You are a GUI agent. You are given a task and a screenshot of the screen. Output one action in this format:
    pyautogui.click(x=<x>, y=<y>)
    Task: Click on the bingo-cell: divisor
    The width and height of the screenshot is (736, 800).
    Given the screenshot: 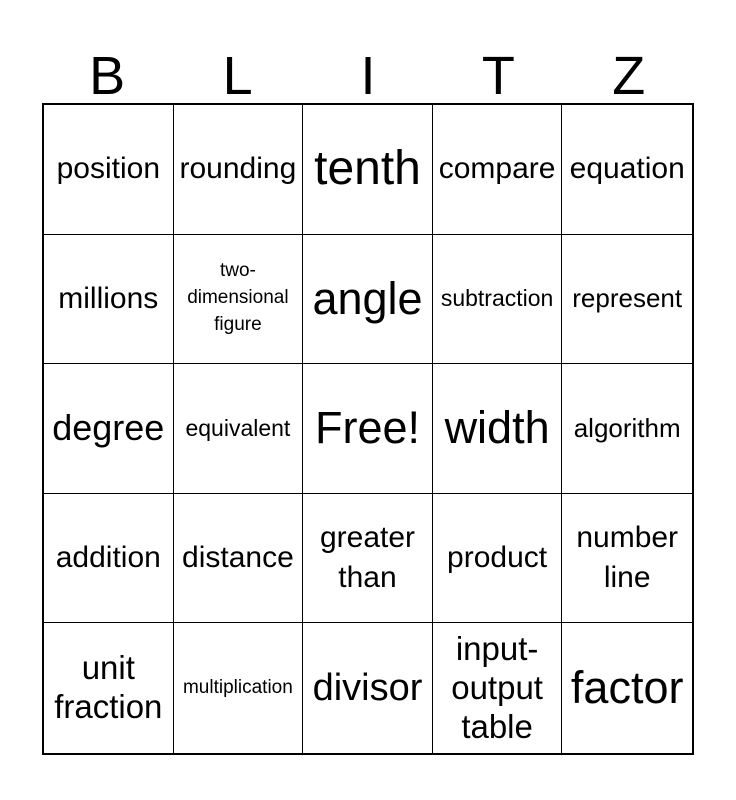 What is the action you would take?
    pyautogui.click(x=368, y=688)
    